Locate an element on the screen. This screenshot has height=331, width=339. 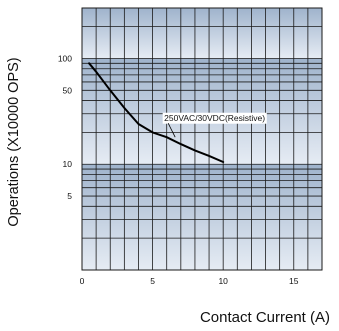
y-tick-label: 5 is located at coordinates (69, 196).